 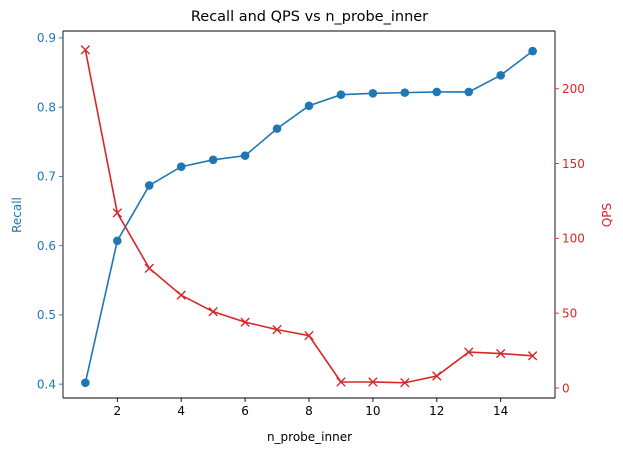 I want to click on y-left-tick-label: 0.6, so click(x=46, y=246).